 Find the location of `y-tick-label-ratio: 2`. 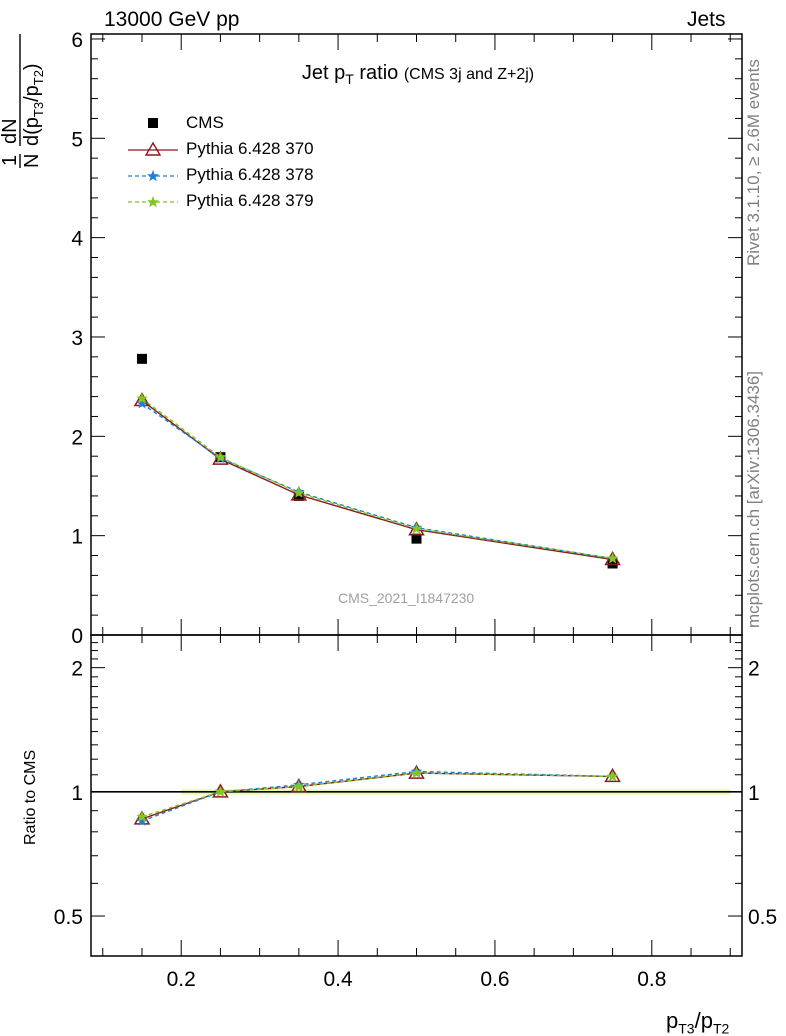

y-tick-label-ratio: 2 is located at coordinates (77, 669).